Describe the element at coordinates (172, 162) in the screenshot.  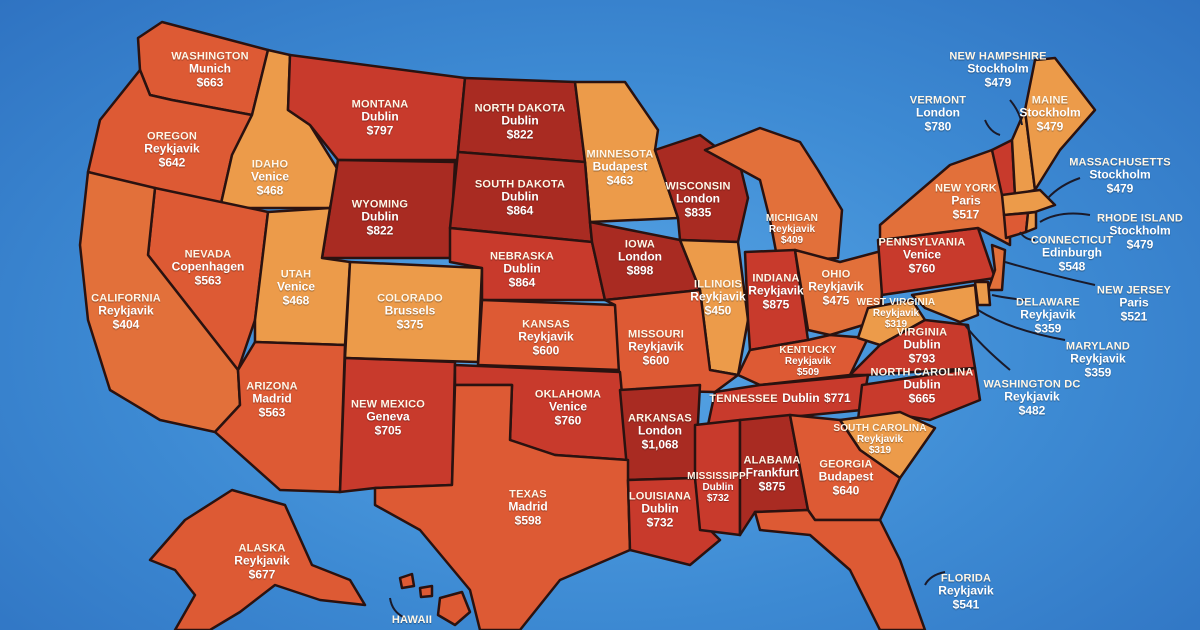
I see `fare-price: $642` at that location.